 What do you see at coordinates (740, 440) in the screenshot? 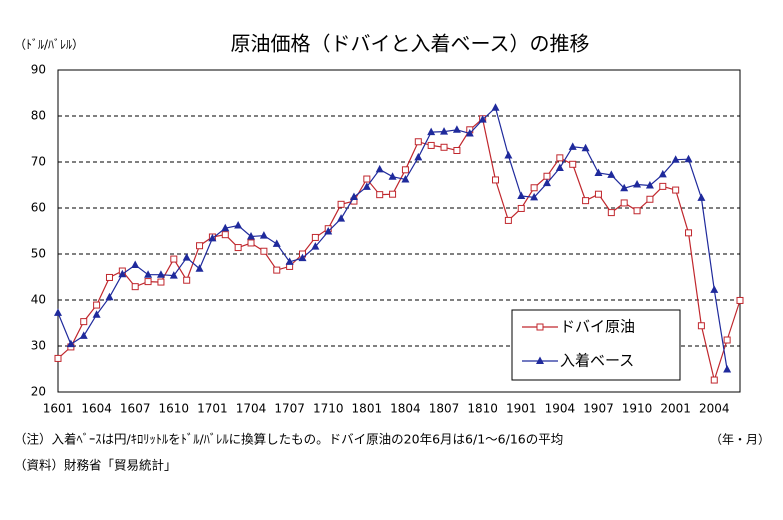
I see `x-axis-label: （年・月）` at bounding box center [740, 440].